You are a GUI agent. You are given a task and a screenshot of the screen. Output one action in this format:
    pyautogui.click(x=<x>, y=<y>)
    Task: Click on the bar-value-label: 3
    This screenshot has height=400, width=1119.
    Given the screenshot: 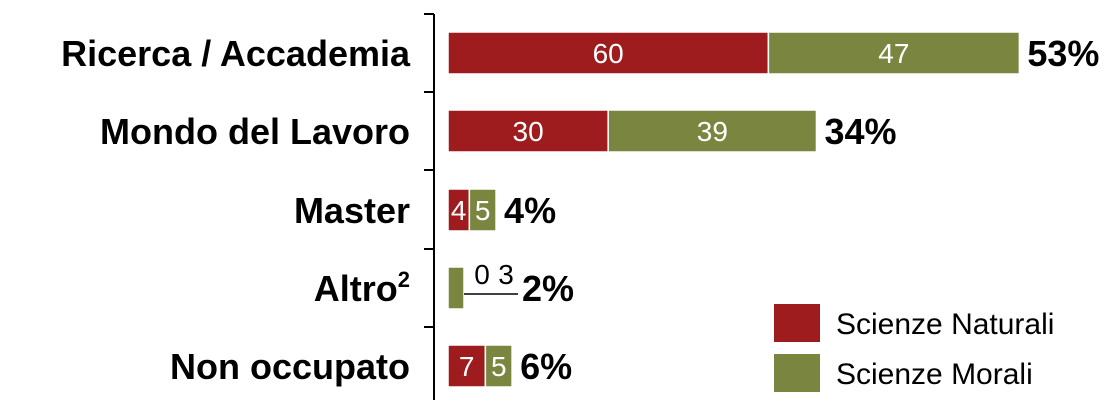 What is the action you would take?
    pyautogui.click(x=506, y=274)
    